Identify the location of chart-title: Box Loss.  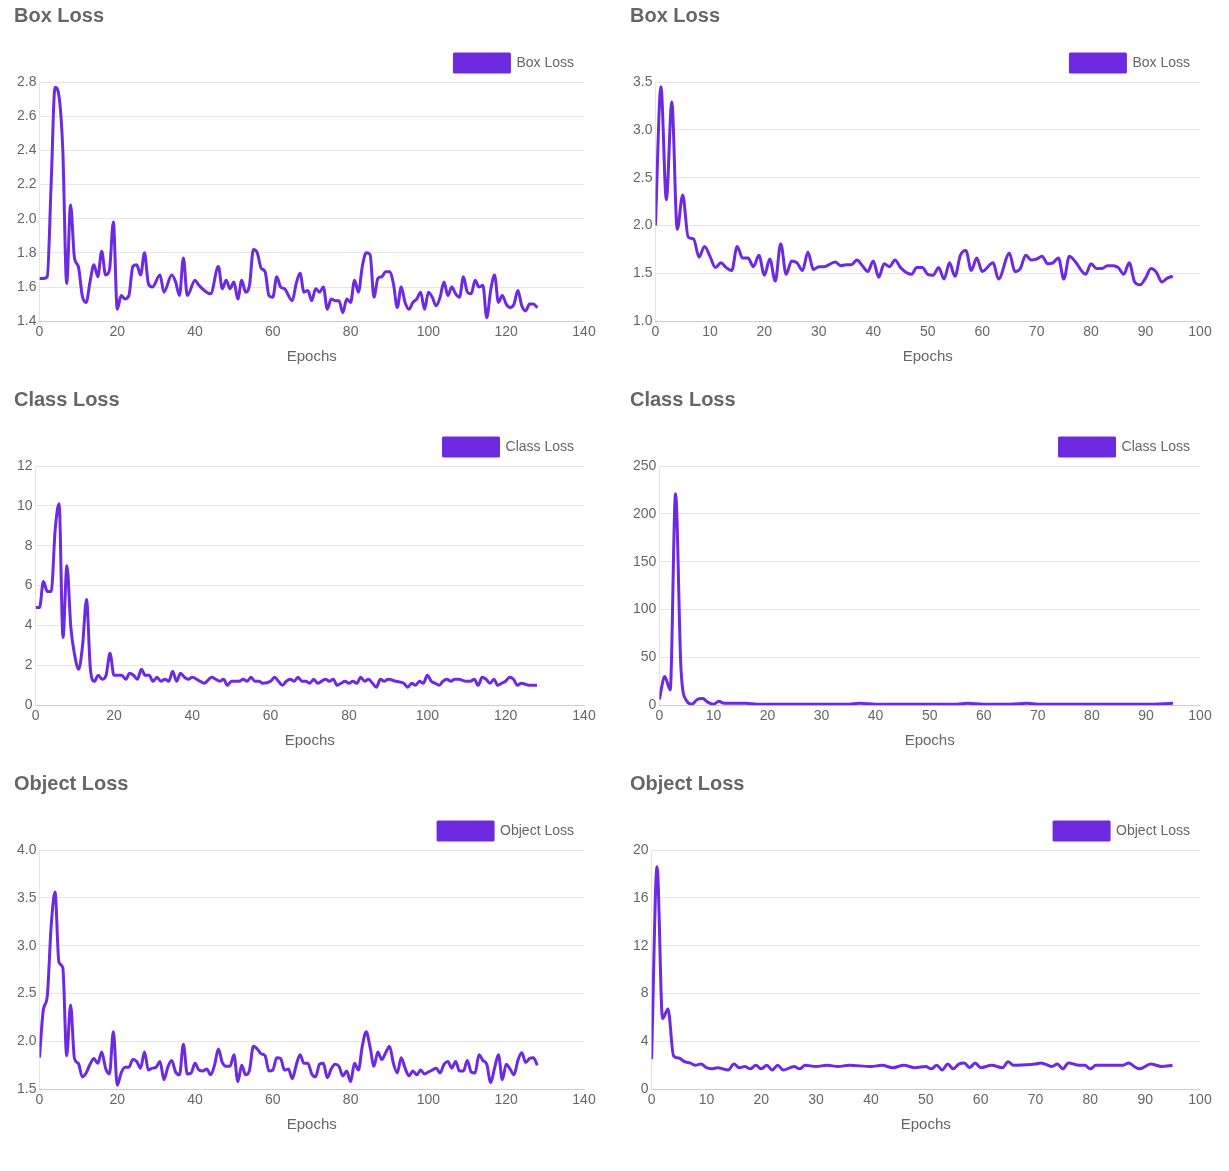
(675, 14).